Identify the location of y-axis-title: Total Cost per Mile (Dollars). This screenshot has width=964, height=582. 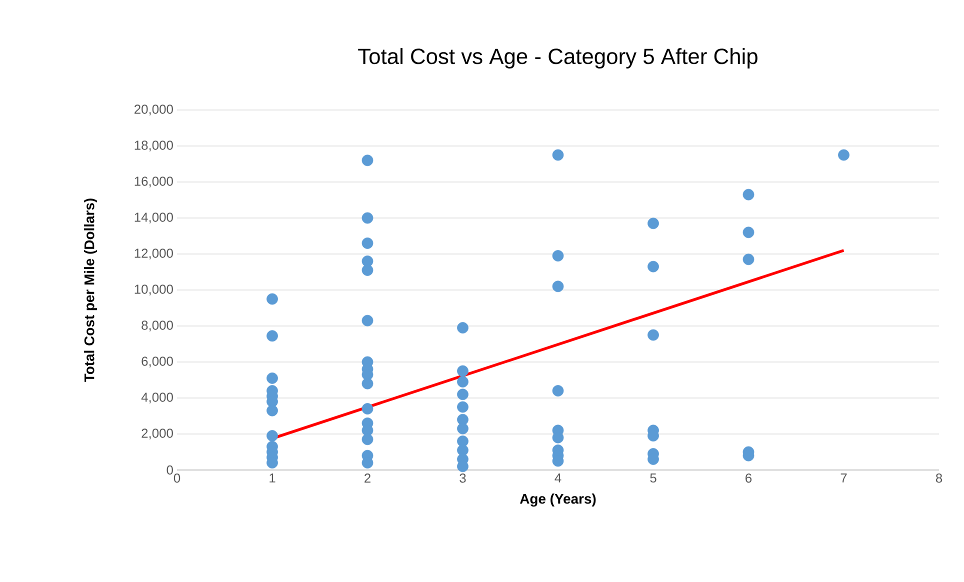
(91, 290).